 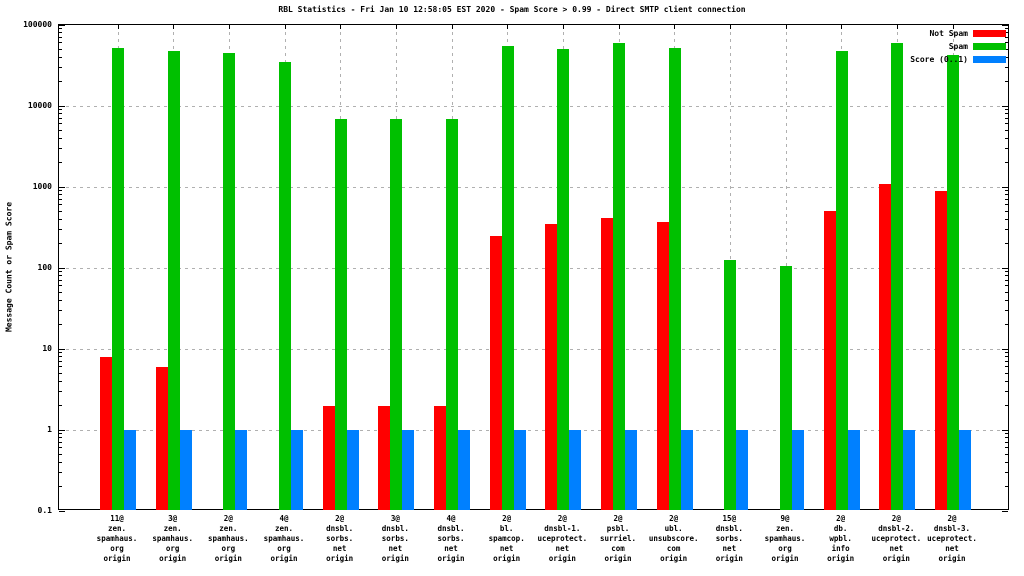 I want to click on x-tick-label: 2@ bl. spamcop. net origin, so click(x=507, y=539).